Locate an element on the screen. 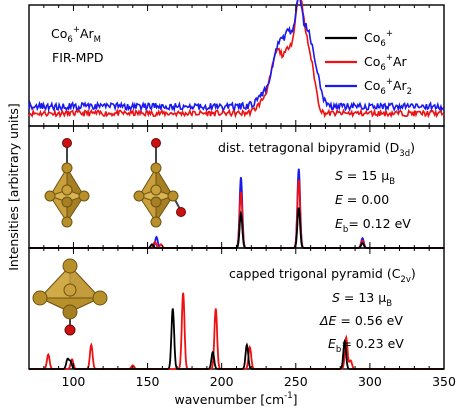 The image size is (463, 412). panel-c2v-spin: S = 13 μB is located at coordinates (362, 299).